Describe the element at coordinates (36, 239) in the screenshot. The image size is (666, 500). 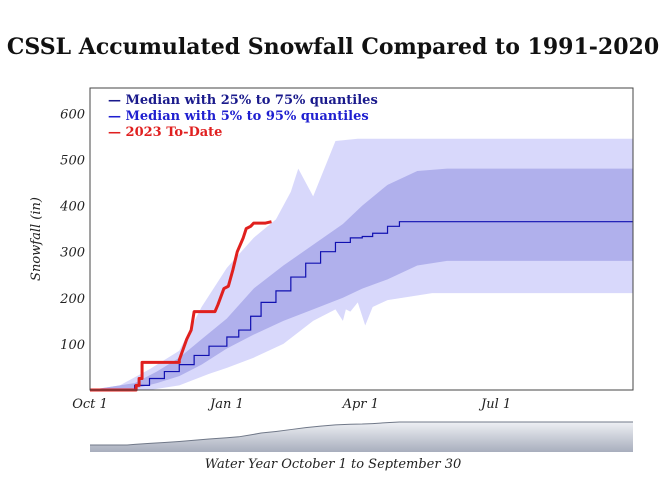
I see `y-axis-title: Snowfall (in)` at that location.